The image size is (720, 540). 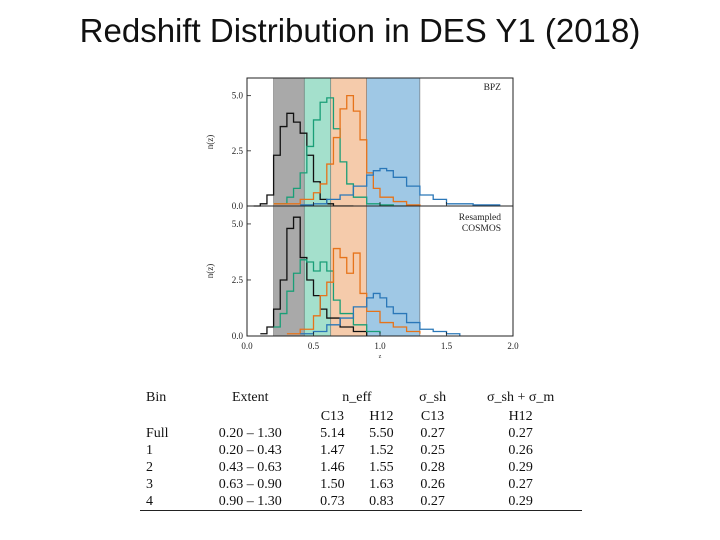 What do you see at coordinates (332, 450) in the screenshot?
I see `cell-neff-c13: 1.47` at bounding box center [332, 450].